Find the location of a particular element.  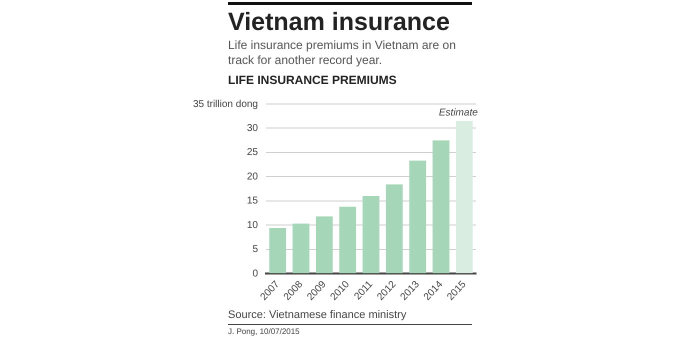

chart-title: Vietnam insurance is located at coordinates (339, 22).